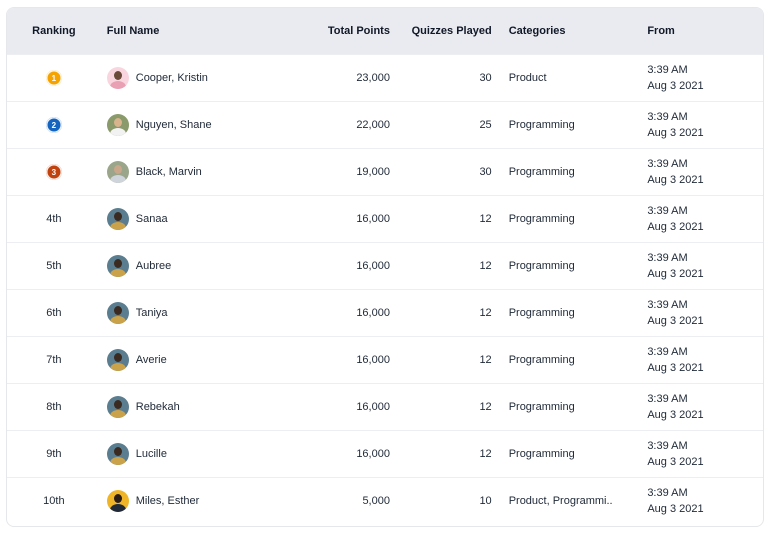  Describe the element at coordinates (133, 31) in the screenshot. I see `header-full-name: Full Name` at that location.